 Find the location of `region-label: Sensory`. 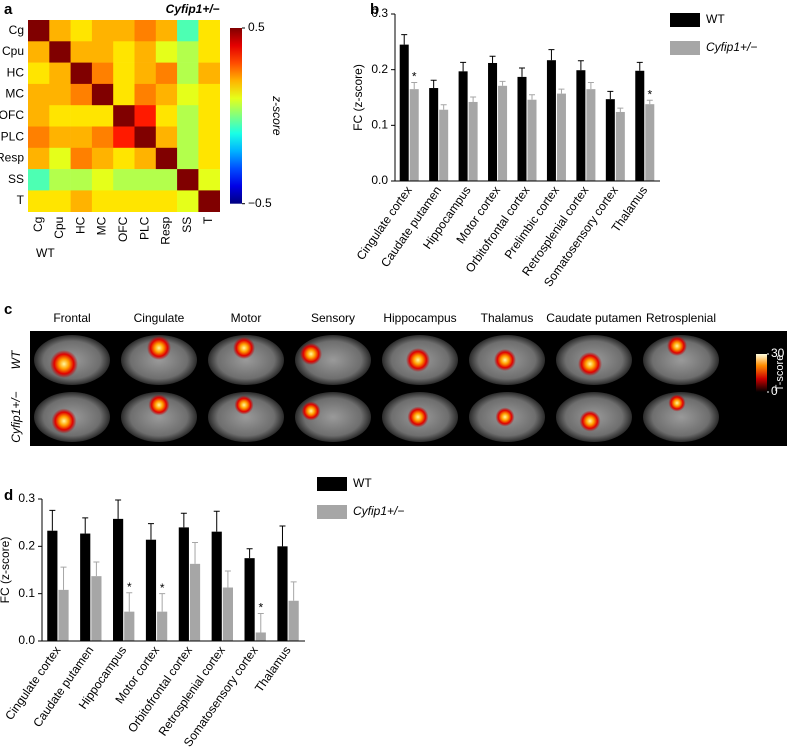

region-label: Sensory is located at coordinates (333, 318).